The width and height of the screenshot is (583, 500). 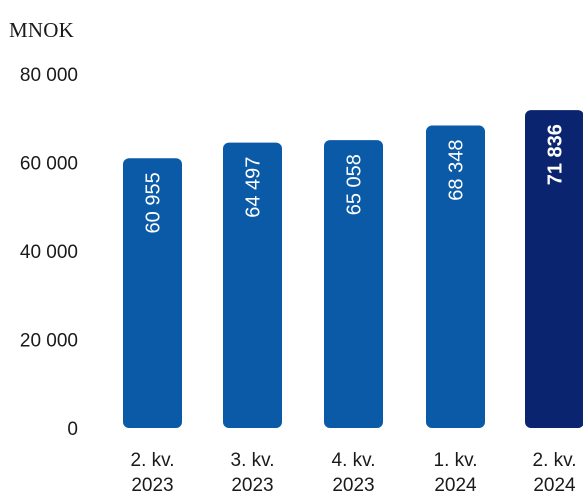 What do you see at coordinates (555, 472) in the screenshot?
I see `x-tick-label: 2. kv. 2024` at bounding box center [555, 472].